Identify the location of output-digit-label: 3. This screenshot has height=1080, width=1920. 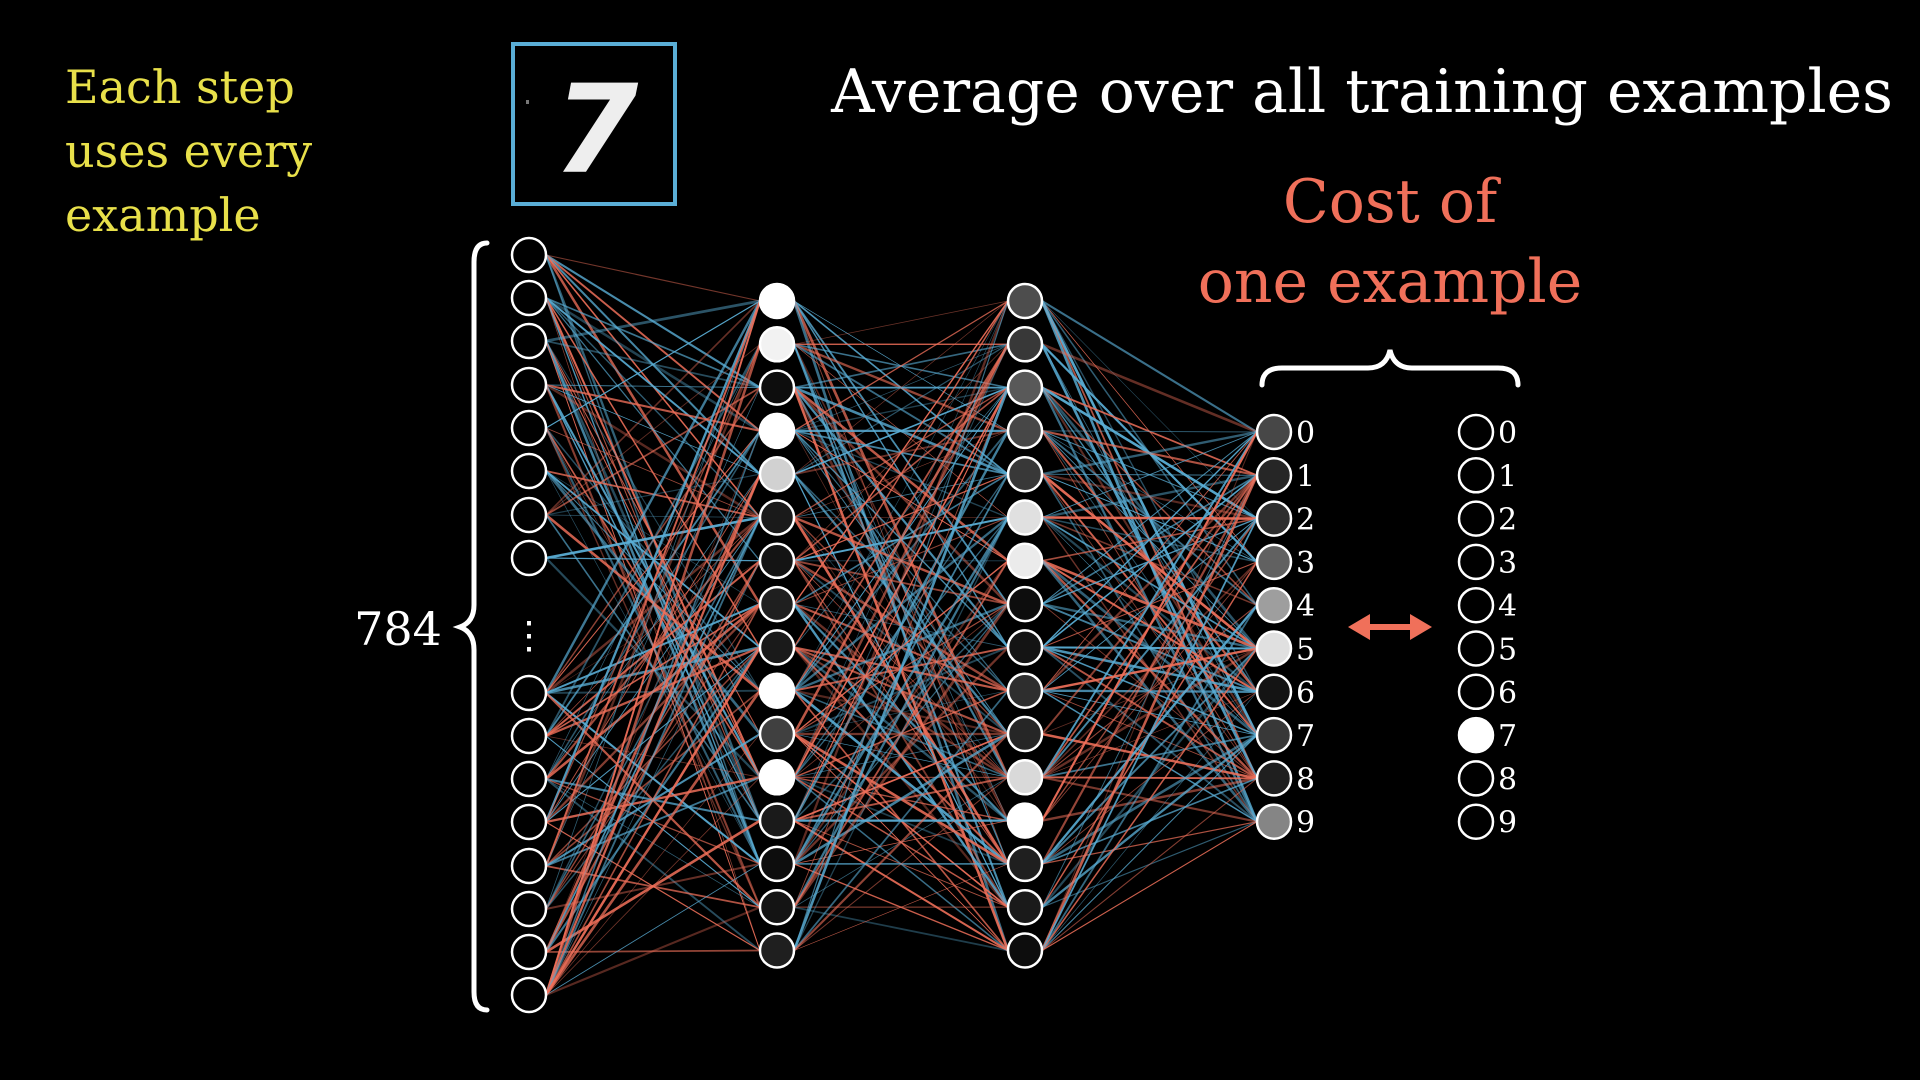
(1305, 563).